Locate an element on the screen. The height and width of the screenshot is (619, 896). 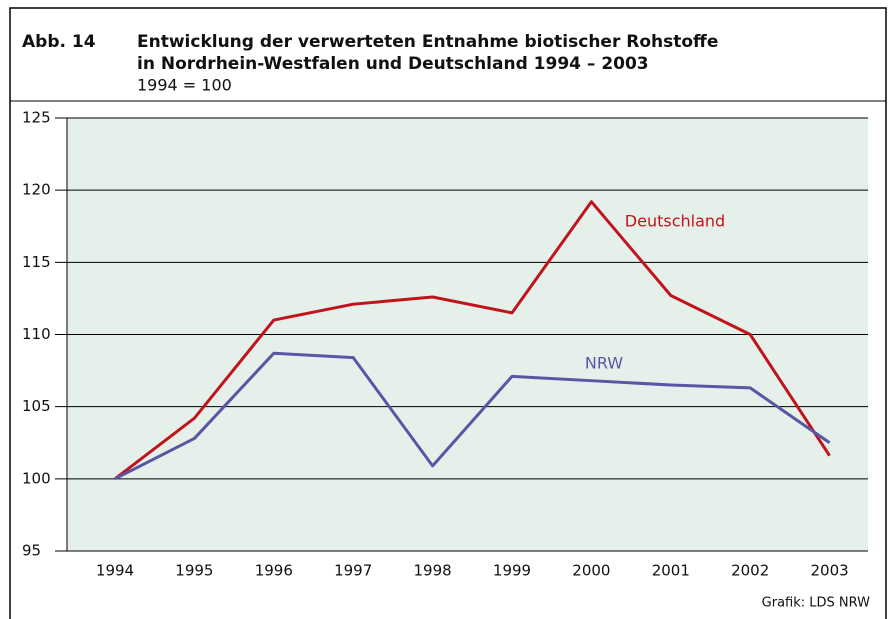
y-tick-label: 110 is located at coordinates (36, 334).